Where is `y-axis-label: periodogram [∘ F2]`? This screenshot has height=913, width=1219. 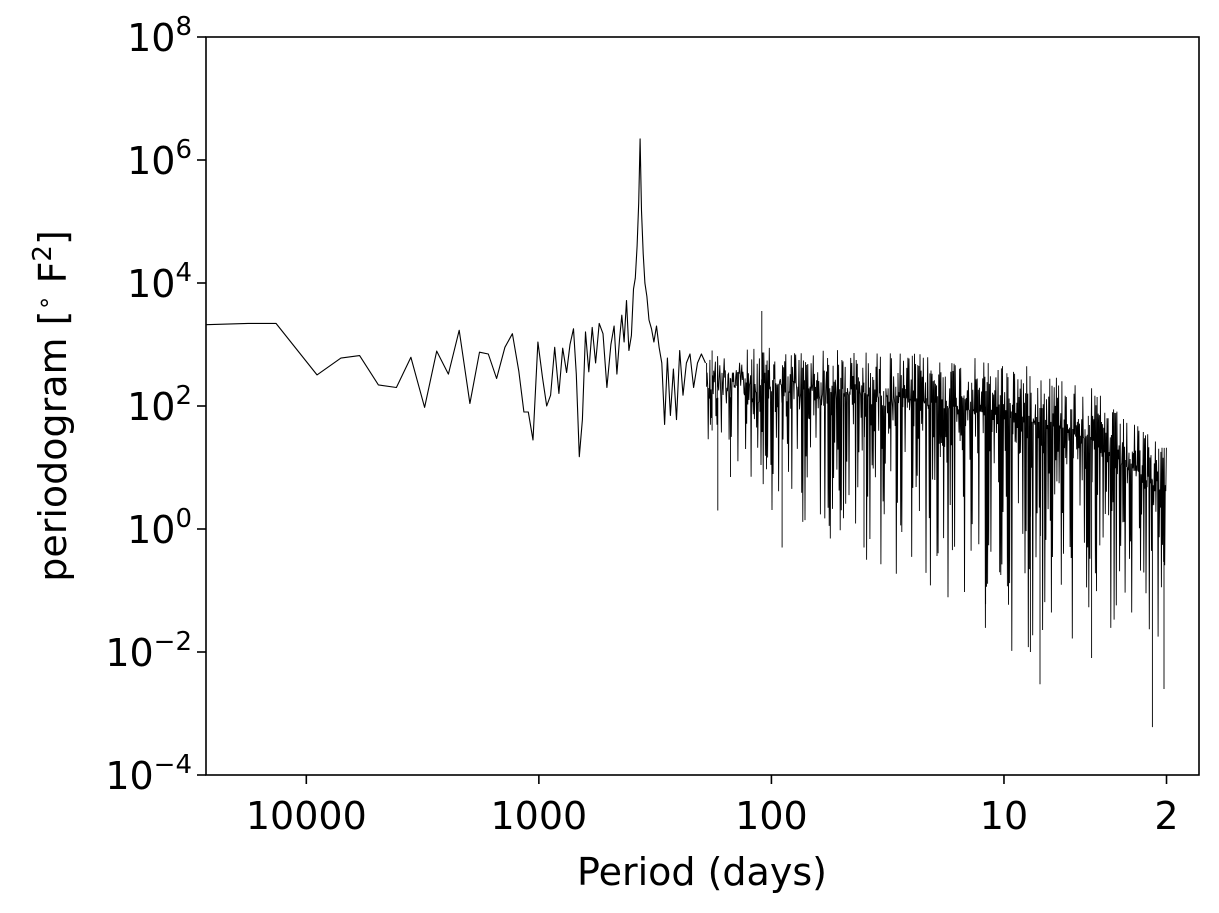
y-axis-label: periodogram [∘ F2] is located at coordinates (51, 406).